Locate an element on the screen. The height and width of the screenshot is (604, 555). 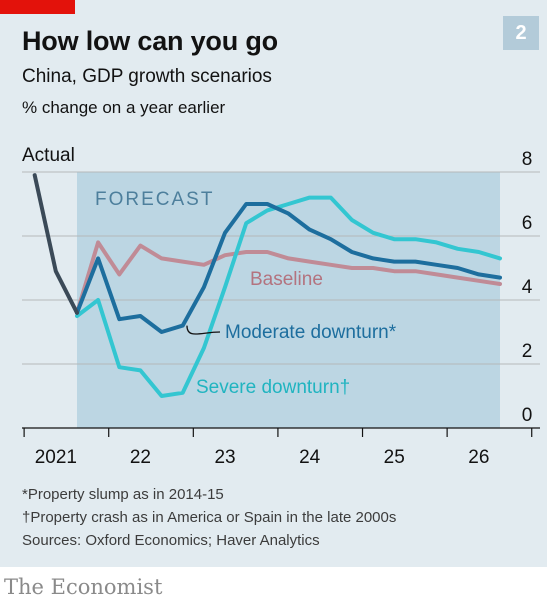
x-axis-tick-labels: 2021 22 23 24 25 26 is located at coordinates (262, 457).